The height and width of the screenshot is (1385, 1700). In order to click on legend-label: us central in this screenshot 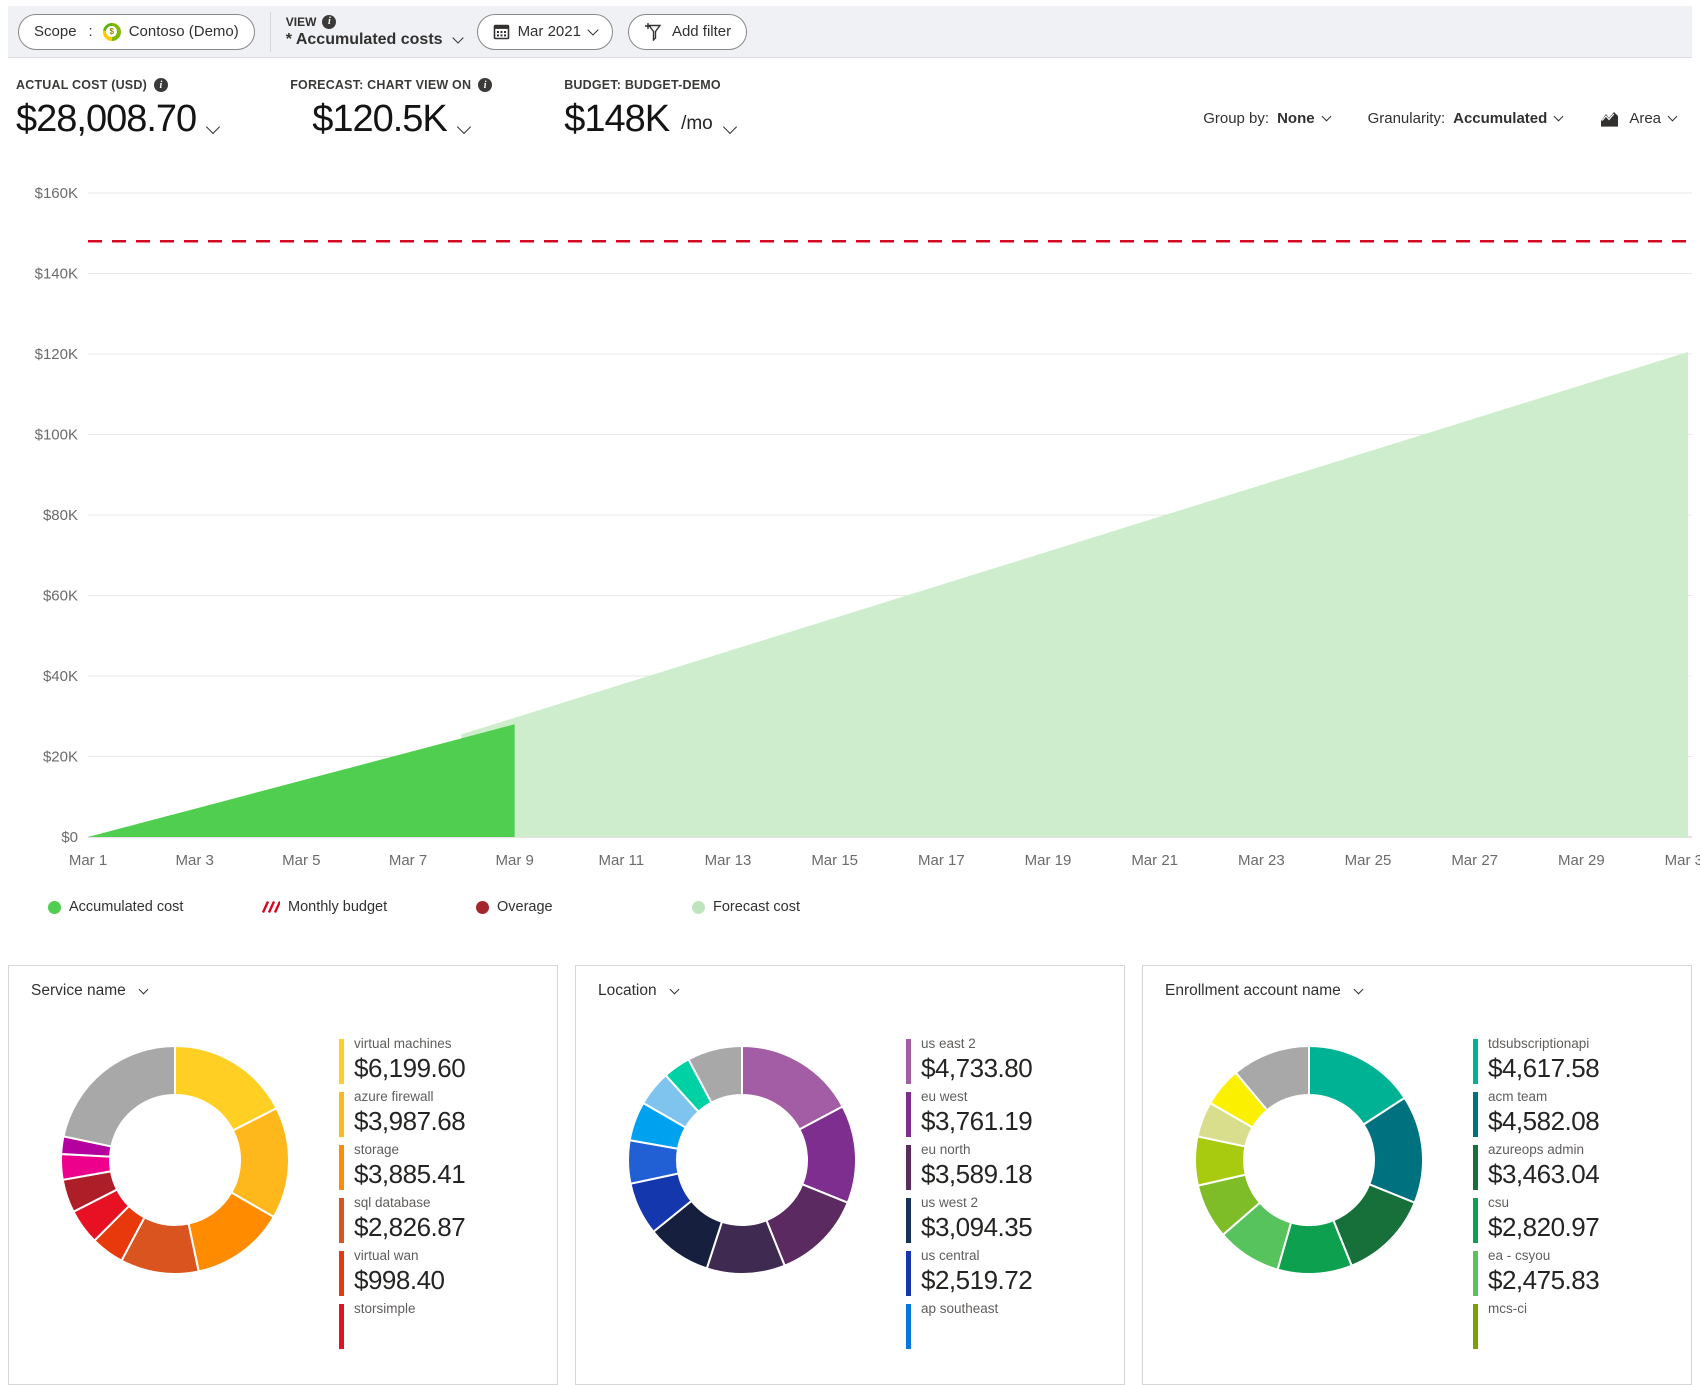, I will do `click(950, 1255)`.